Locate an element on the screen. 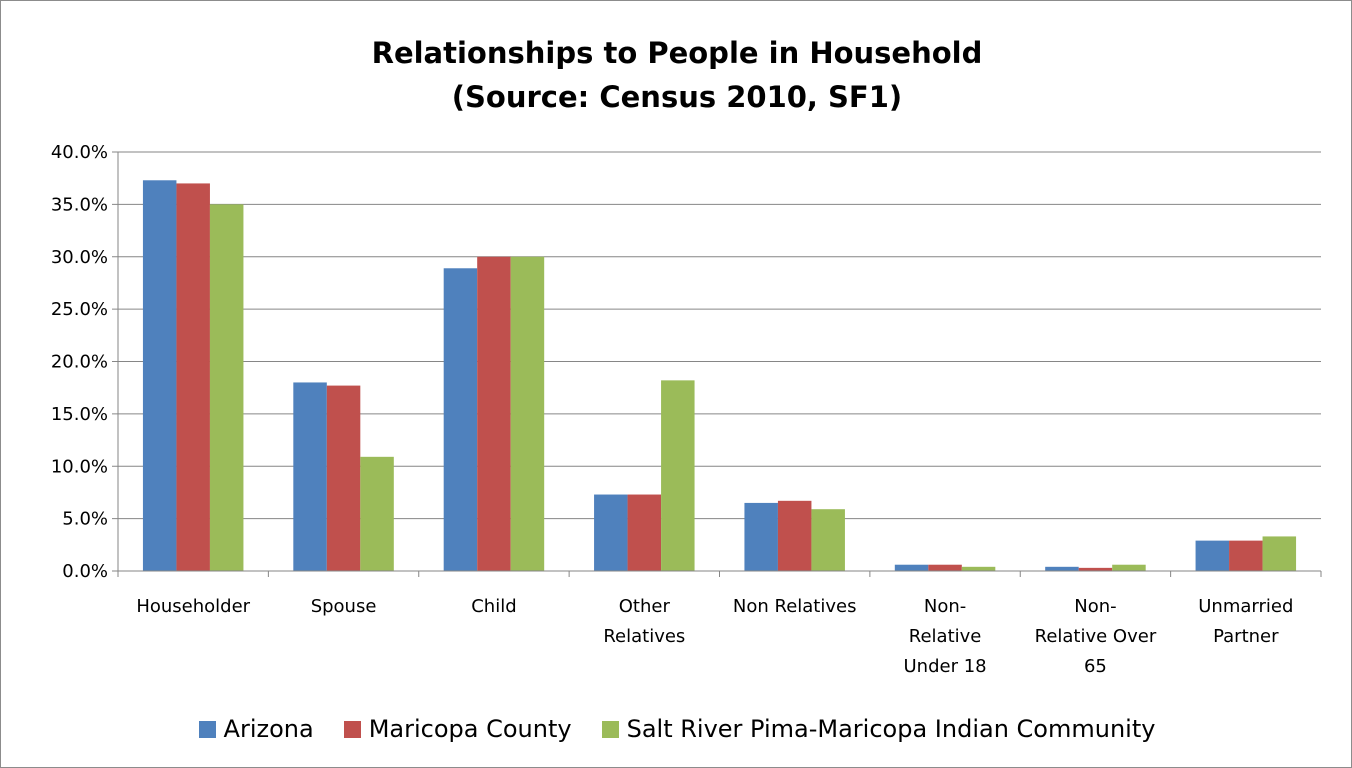 The width and height of the screenshot is (1352, 768). x-category-label: Non-Relative Under 18 is located at coordinates (945, 636).